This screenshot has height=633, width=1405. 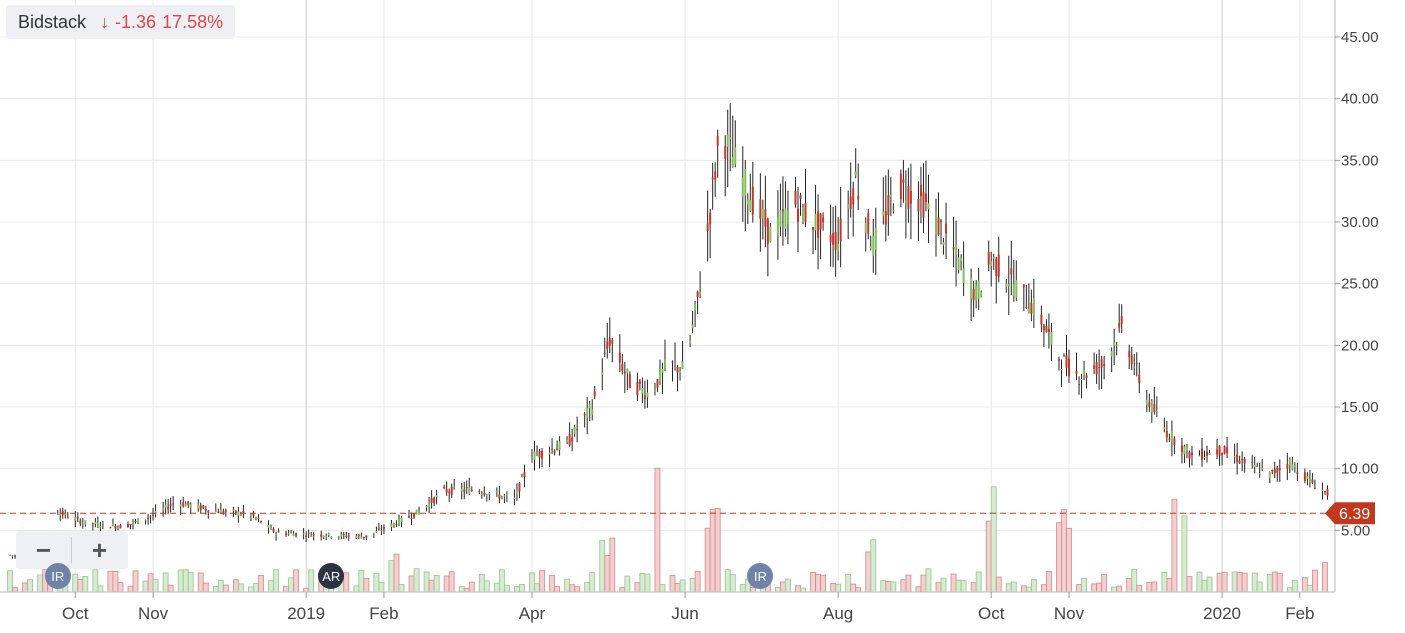 What do you see at coordinates (99, 549) in the screenshot?
I see `zoom-in-button: +` at bounding box center [99, 549].